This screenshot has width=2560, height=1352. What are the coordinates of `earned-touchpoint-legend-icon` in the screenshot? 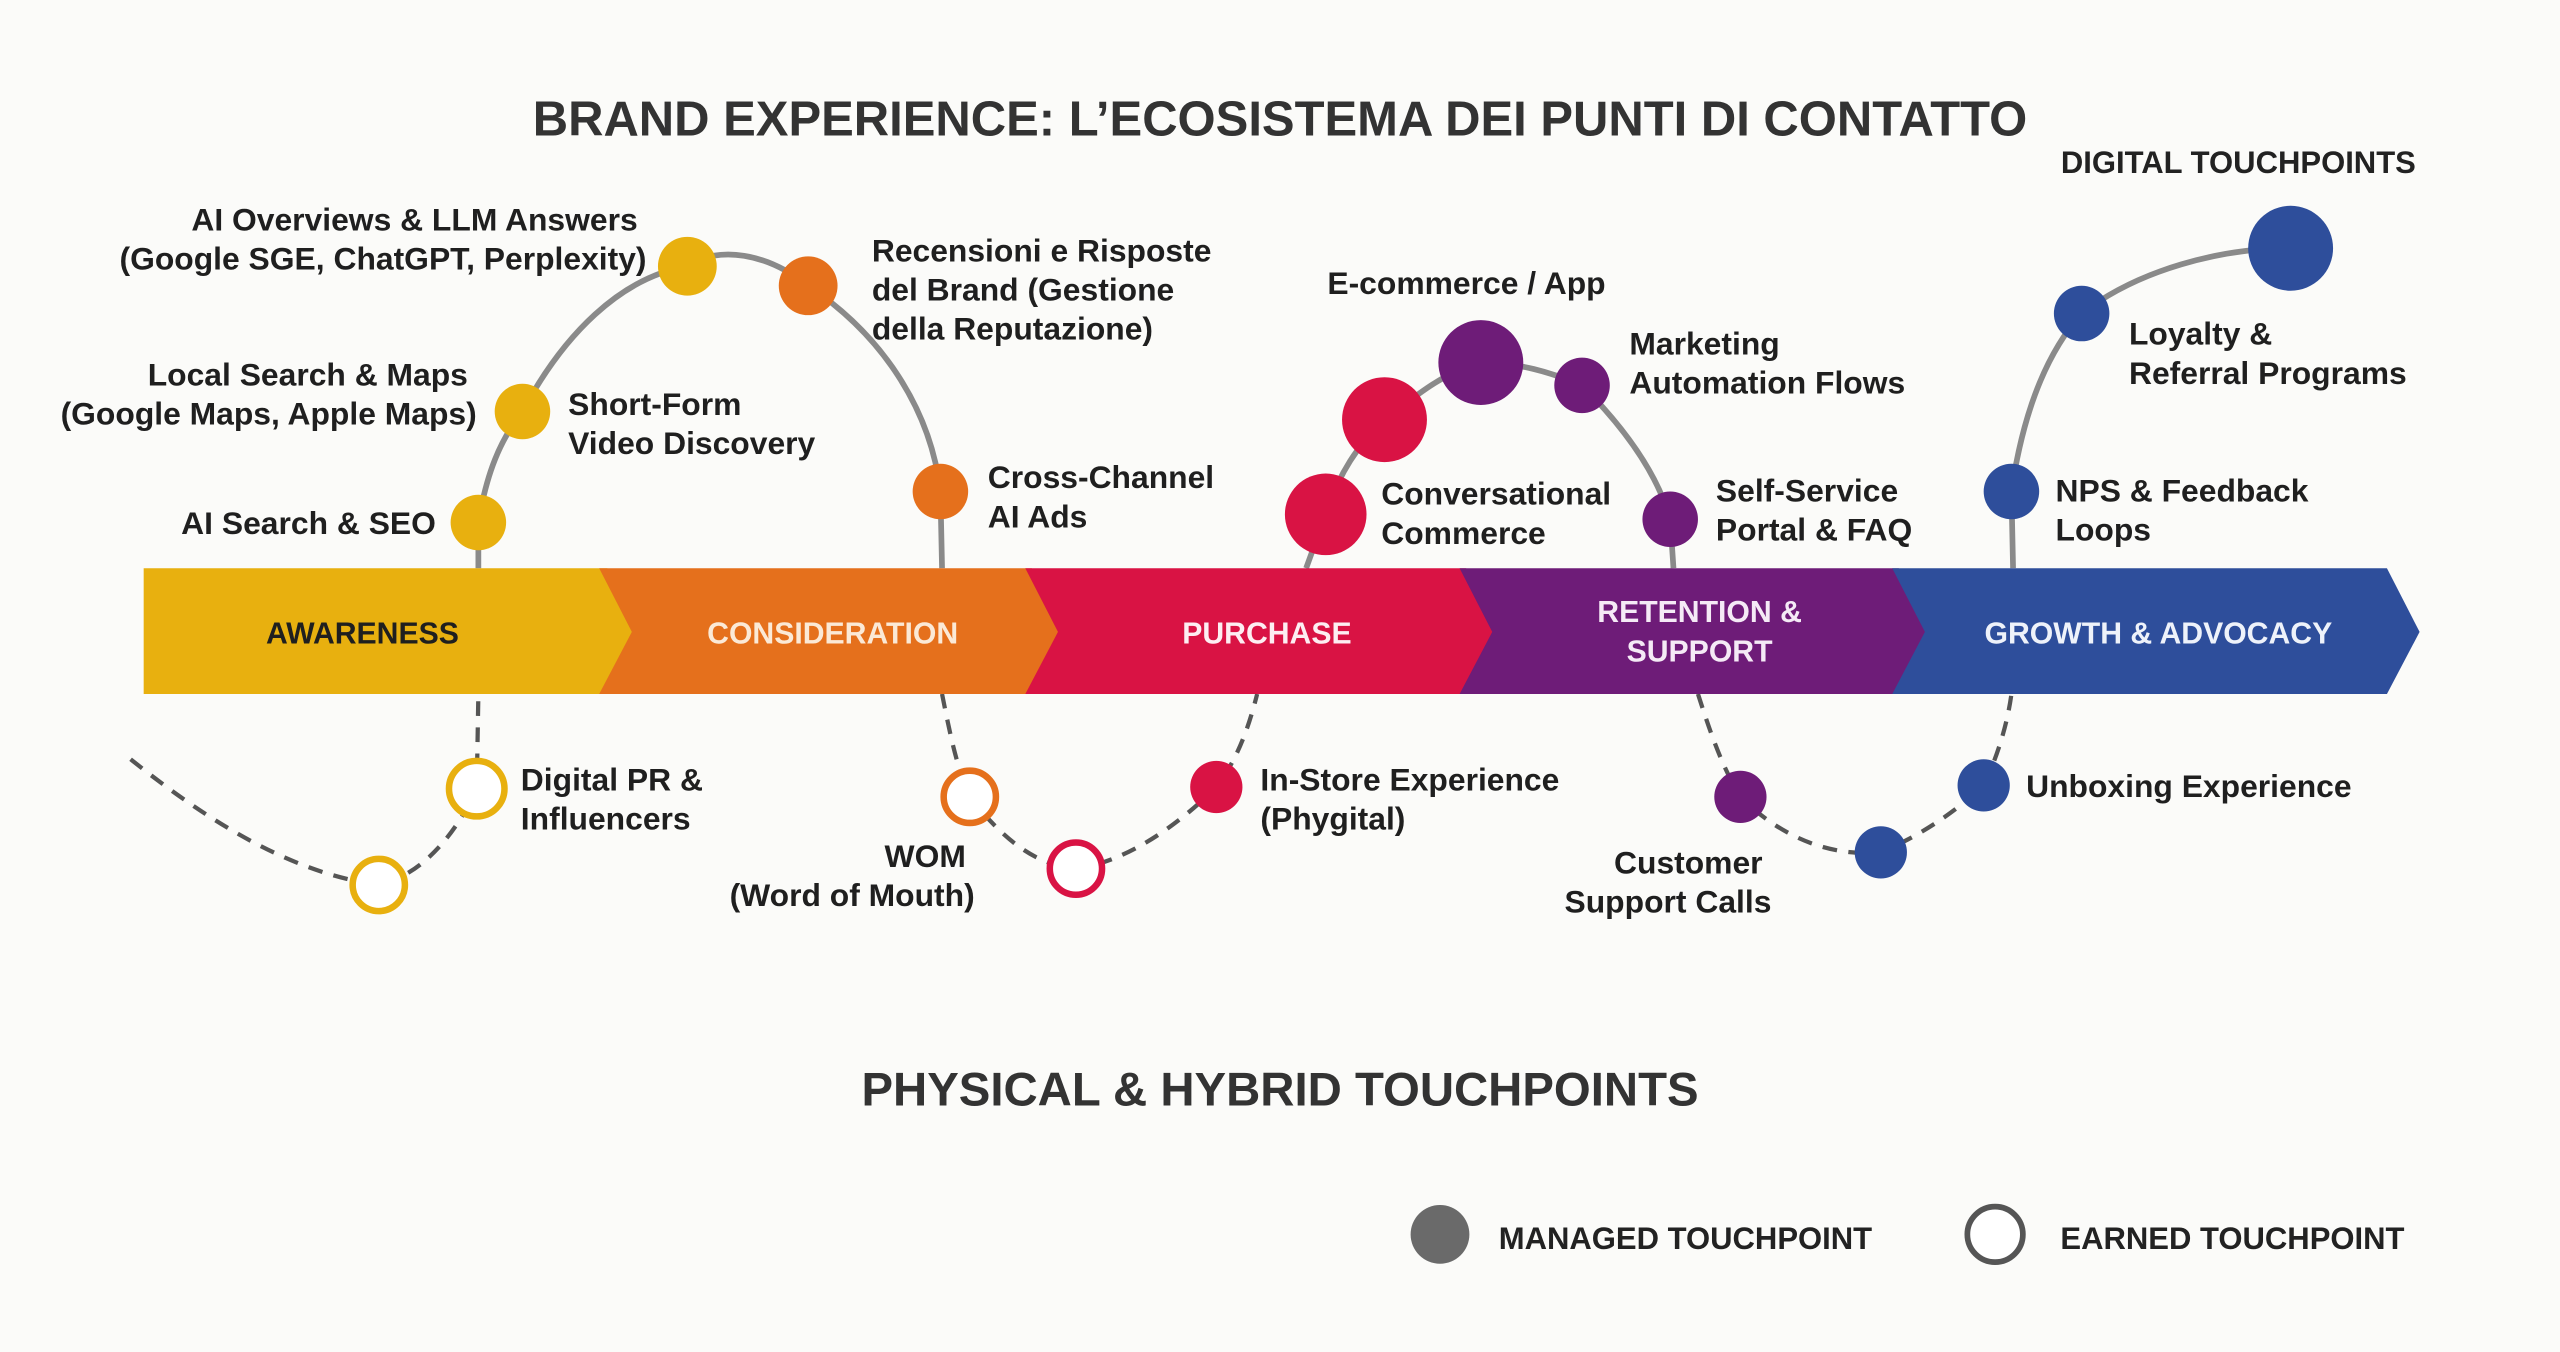 It's located at (1995, 1234).